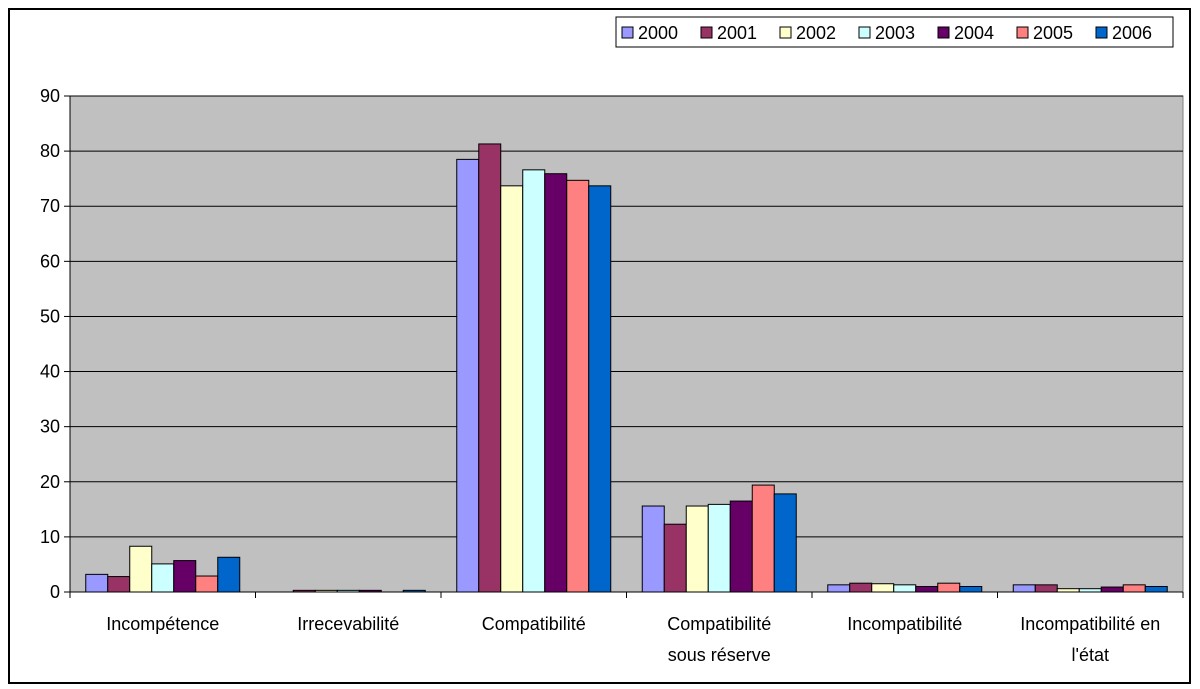 Image resolution: width=1200 pixels, height=689 pixels. I want to click on y-tick-label: 70, so click(50, 206).